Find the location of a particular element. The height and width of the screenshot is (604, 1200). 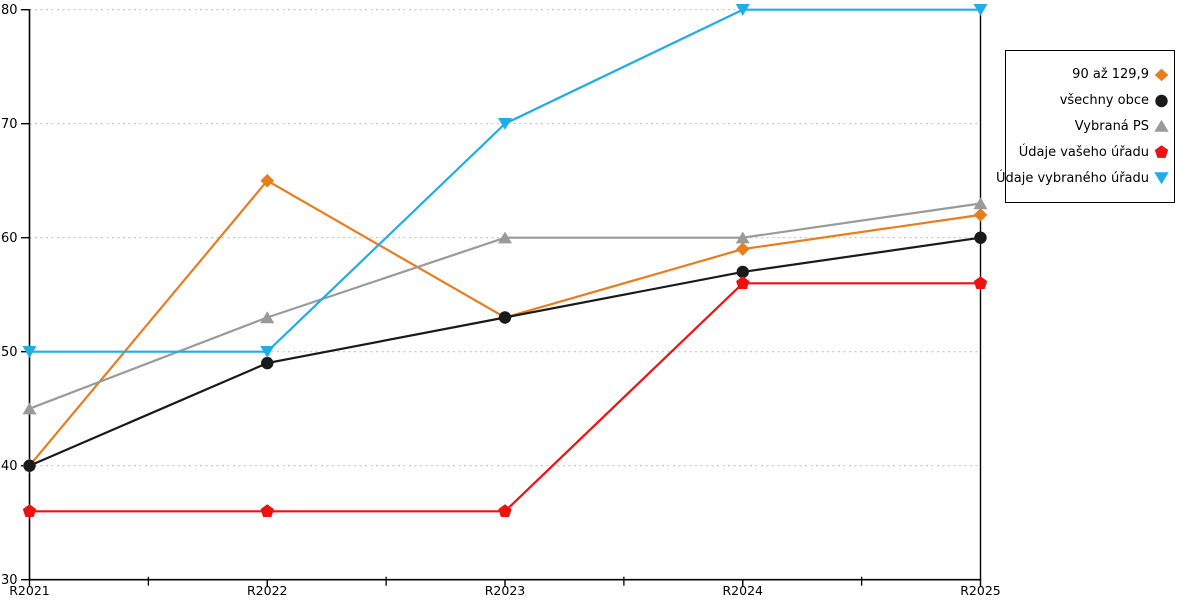

x-tick-label: R2025 is located at coordinates (980, 590).